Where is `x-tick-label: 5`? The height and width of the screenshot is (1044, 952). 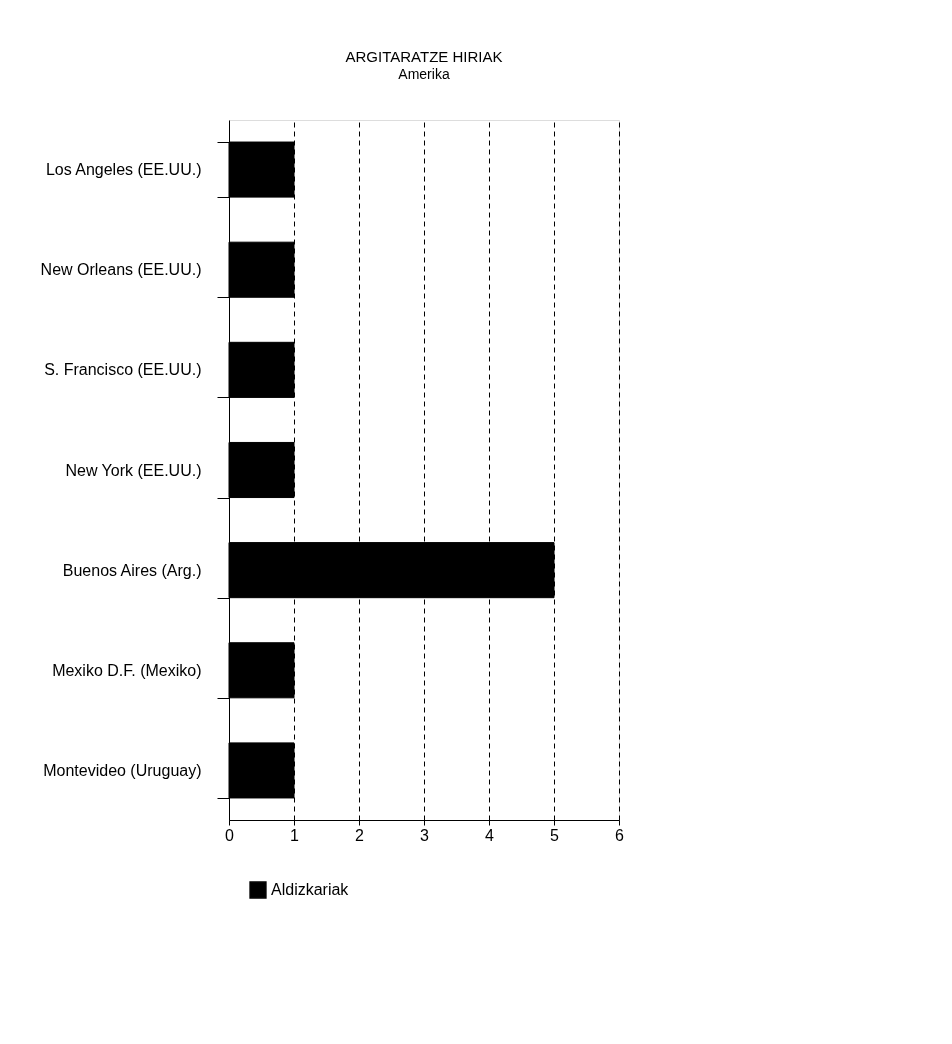 x-tick-label: 5 is located at coordinates (555, 835).